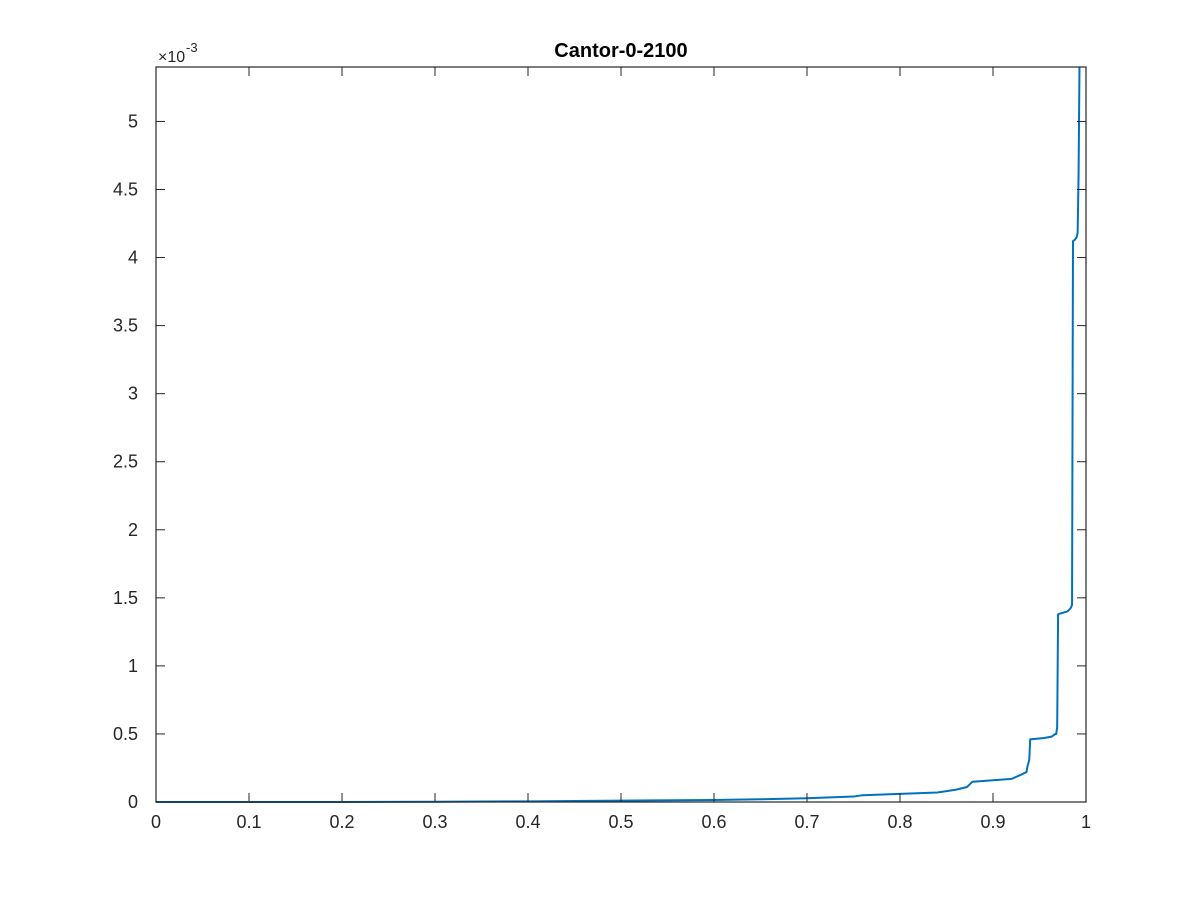 This screenshot has height=905, width=1200. What do you see at coordinates (527, 822) in the screenshot?
I see `x-tick-label: 0.4` at bounding box center [527, 822].